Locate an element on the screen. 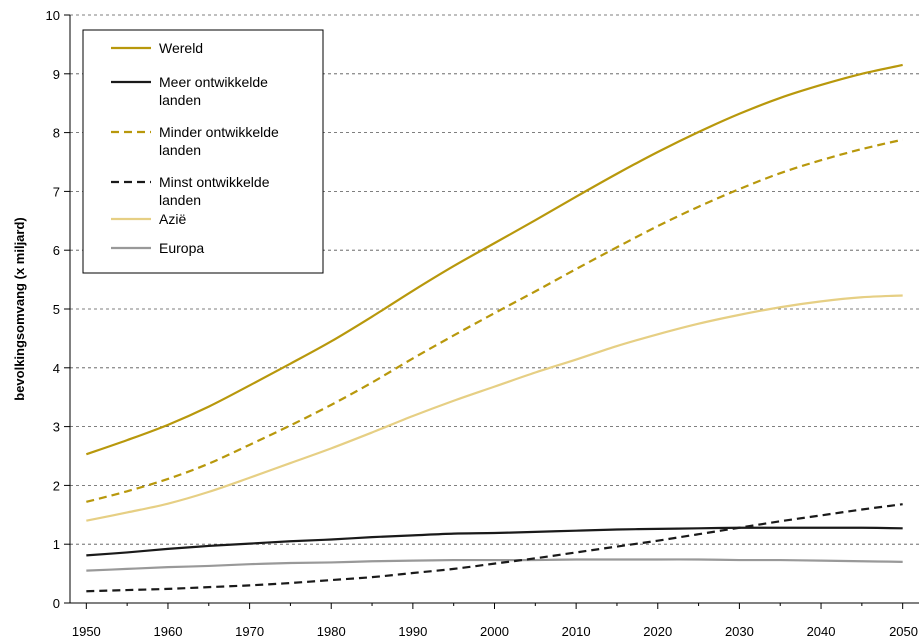  series-line-europa is located at coordinates (494, 565).